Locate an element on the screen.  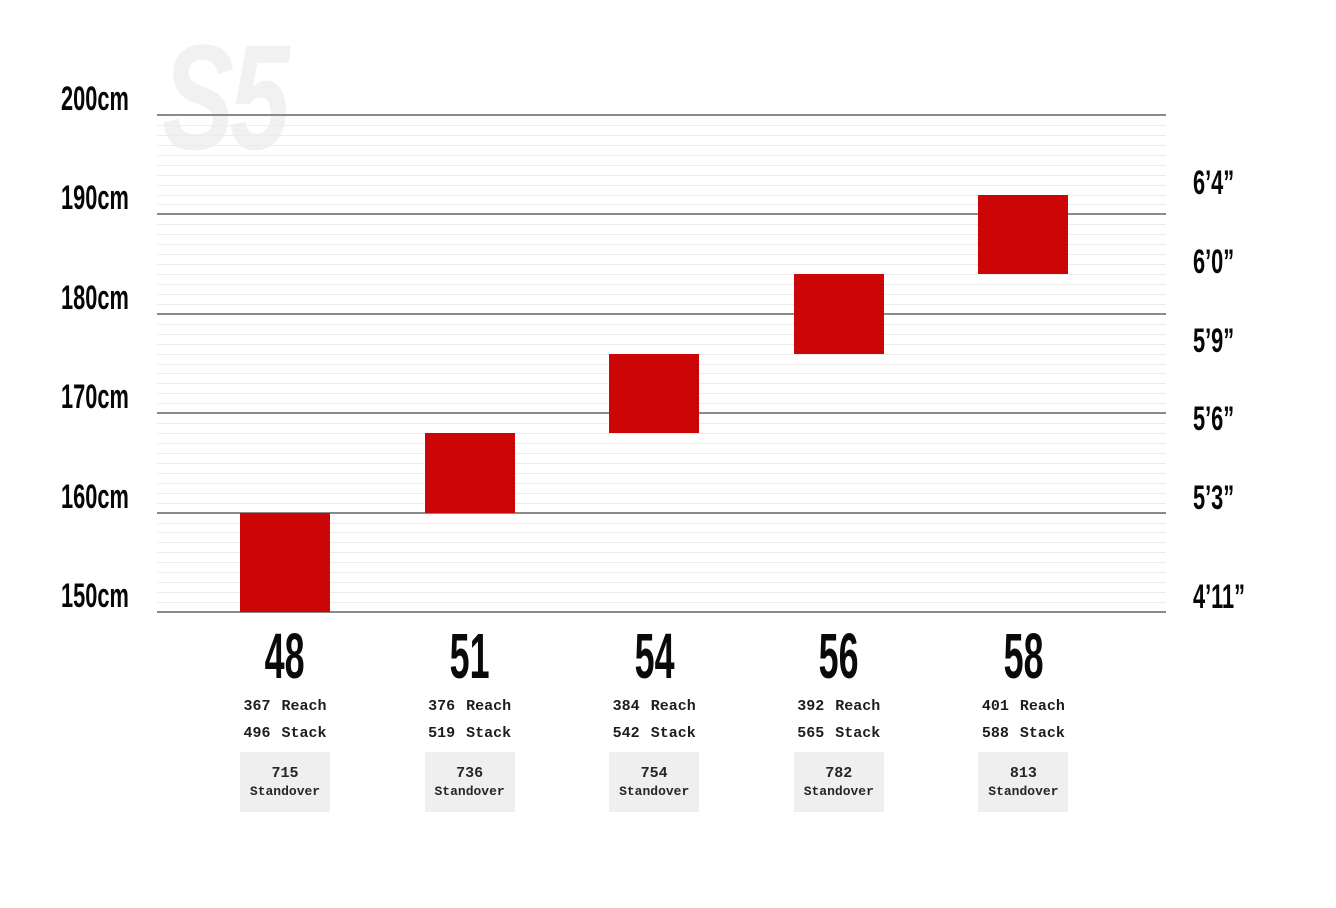
reach-value: 384 is located at coordinates (626, 706).